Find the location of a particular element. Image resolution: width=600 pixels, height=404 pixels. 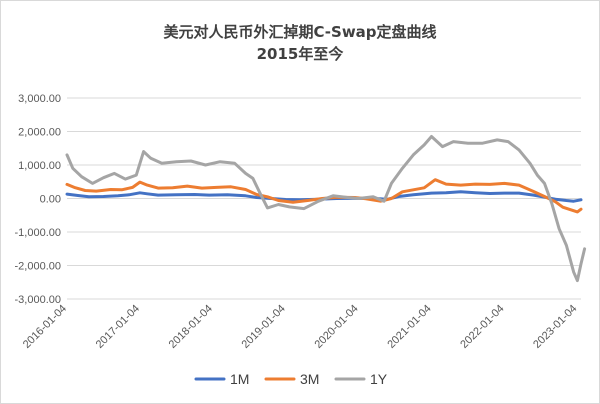

series-line-3M is located at coordinates (324, 196).